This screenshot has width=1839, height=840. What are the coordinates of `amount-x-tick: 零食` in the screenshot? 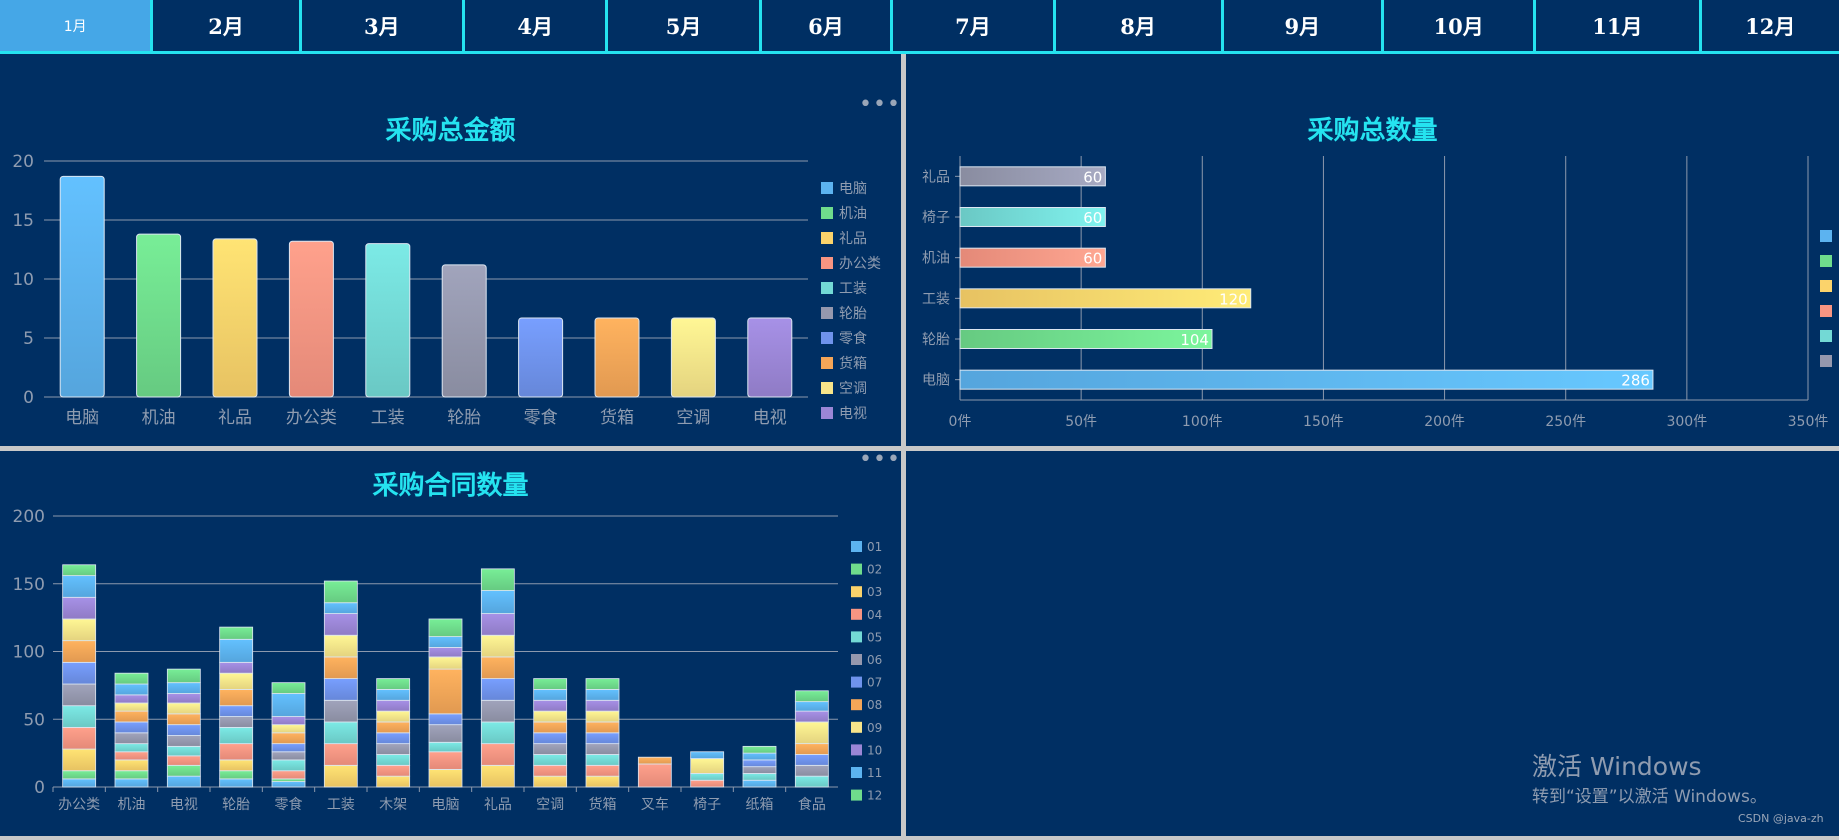 It's located at (541, 418).